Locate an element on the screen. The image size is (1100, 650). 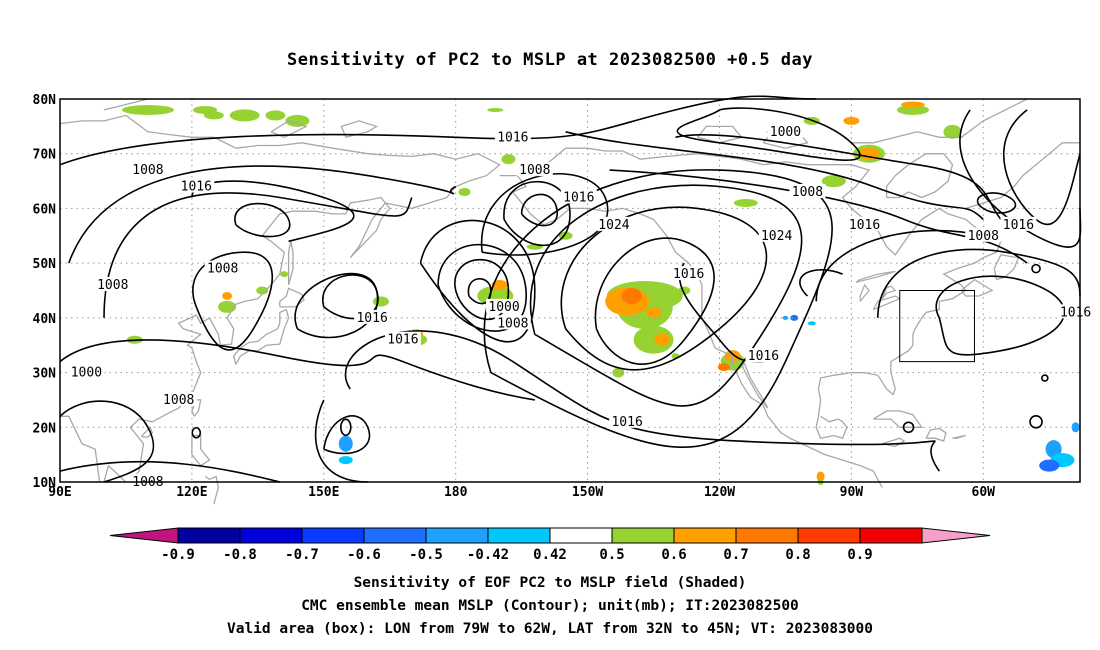
lat-label: 60N is located at coordinates (45, 209).